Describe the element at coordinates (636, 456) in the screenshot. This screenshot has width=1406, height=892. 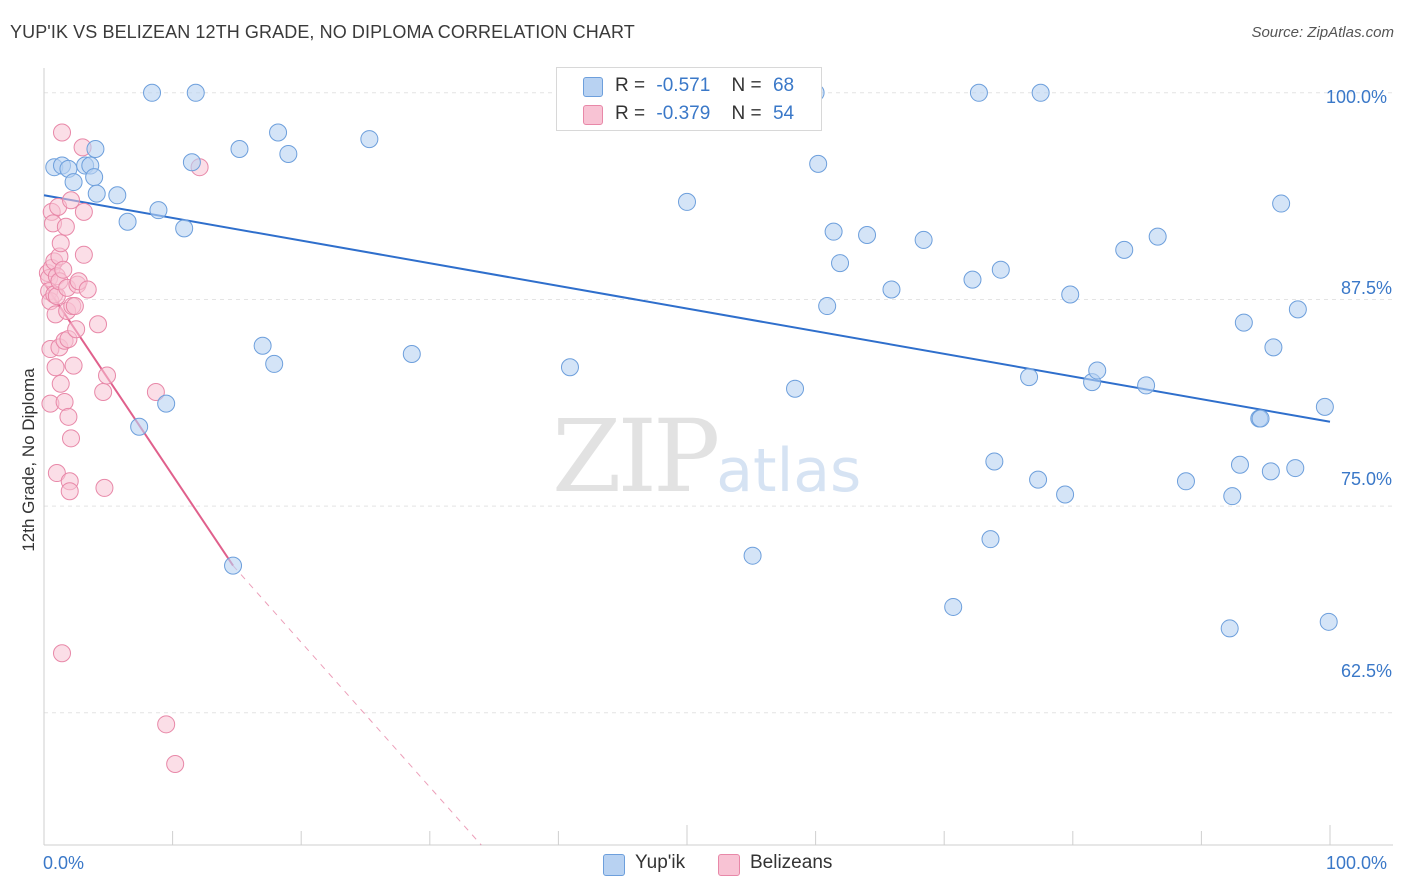
I see `watermark-zip: ZIP` at that location.